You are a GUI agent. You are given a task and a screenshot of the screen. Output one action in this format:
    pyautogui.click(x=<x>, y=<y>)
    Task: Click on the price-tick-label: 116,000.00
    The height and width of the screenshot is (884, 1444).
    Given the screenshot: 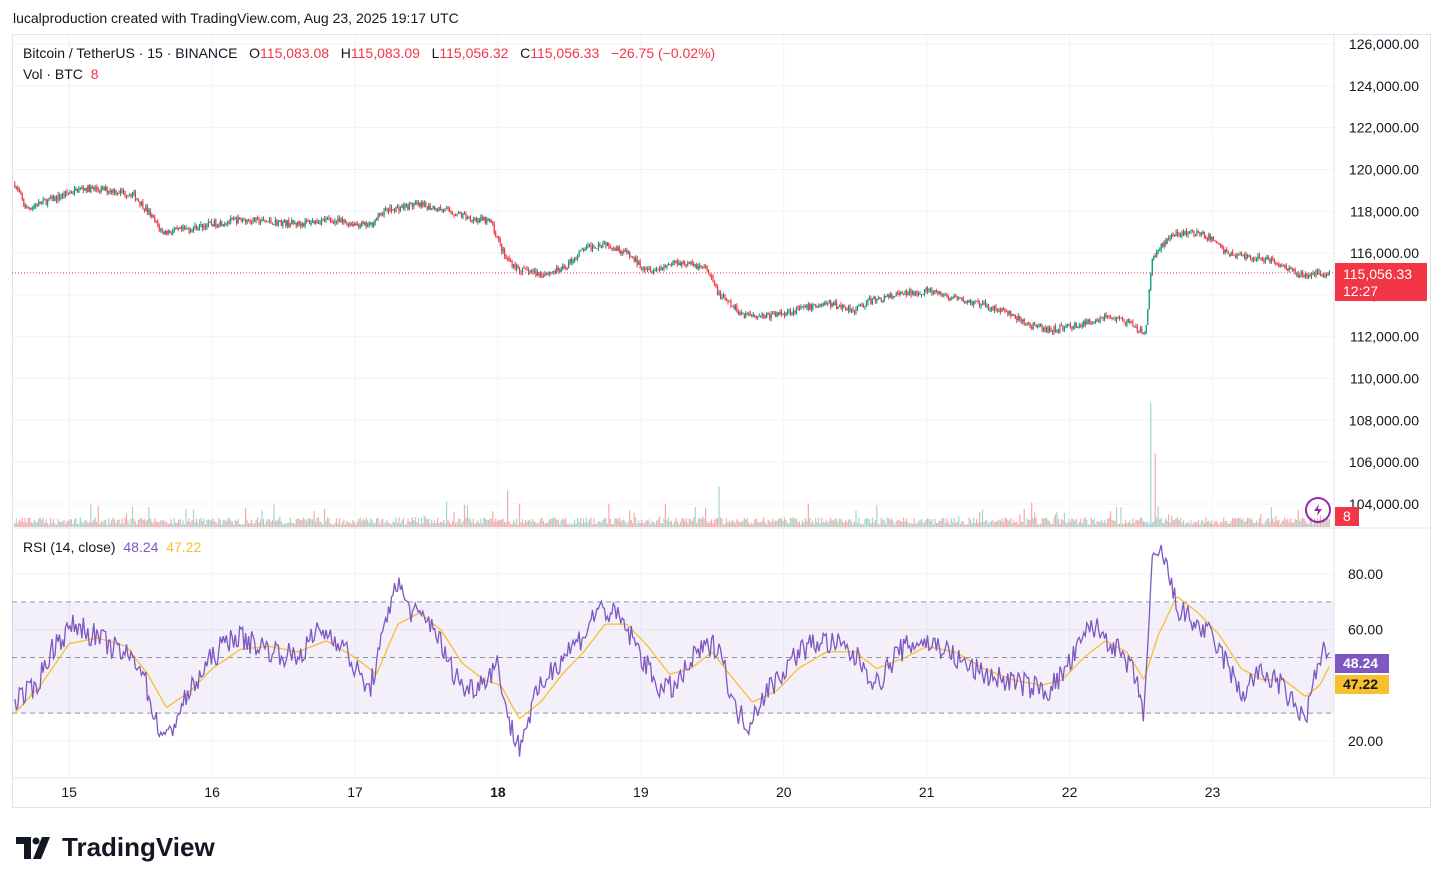 What is the action you would take?
    pyautogui.click(x=1384, y=253)
    